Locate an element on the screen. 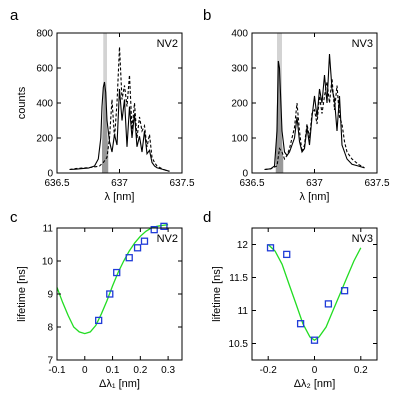  y-axis-label: counts is located at coordinates (22, 102).